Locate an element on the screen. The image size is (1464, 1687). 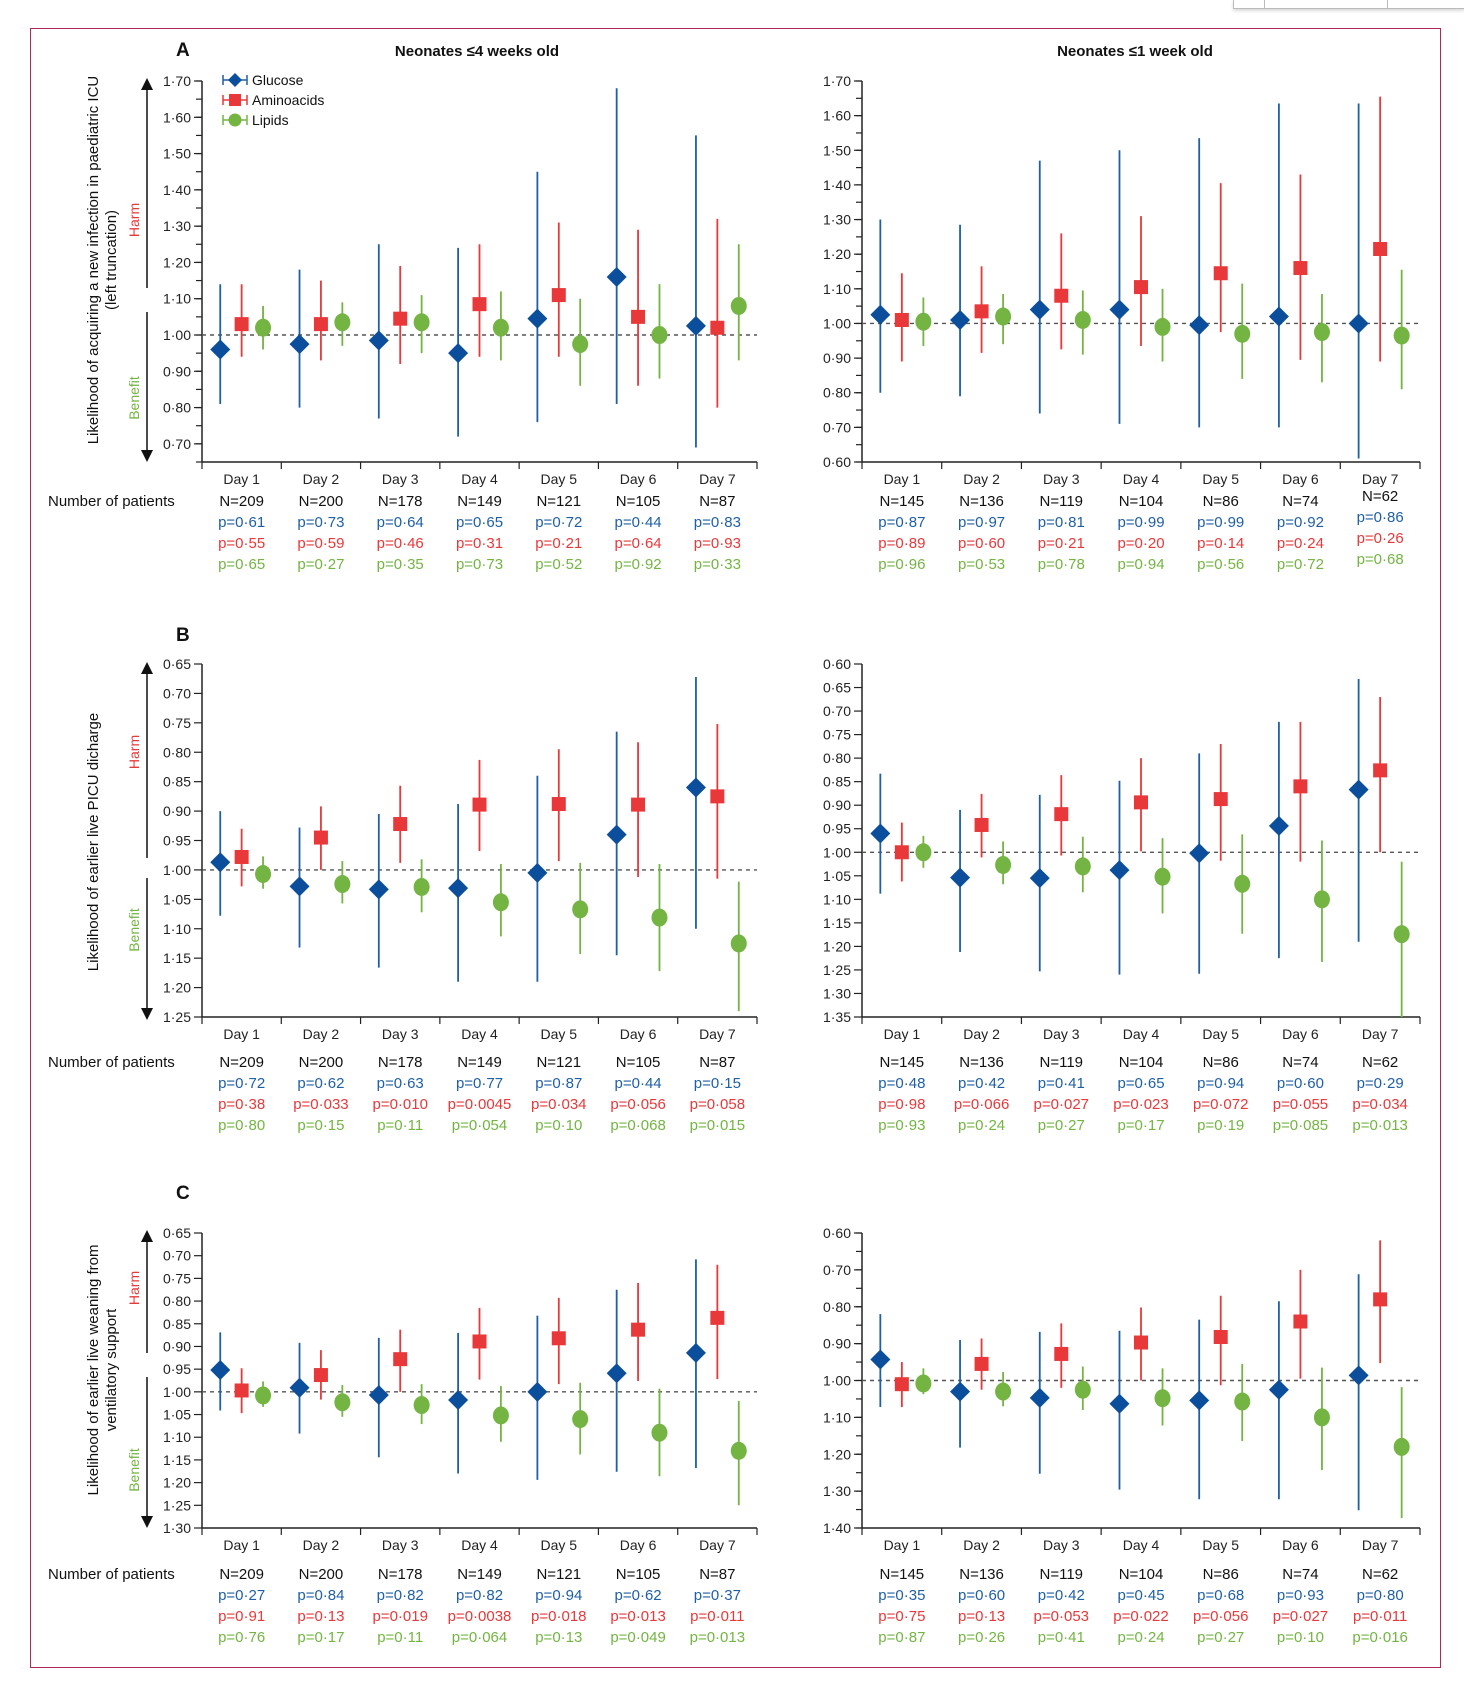
y-tick-label: 1·40 is located at coordinates (837, 1528).